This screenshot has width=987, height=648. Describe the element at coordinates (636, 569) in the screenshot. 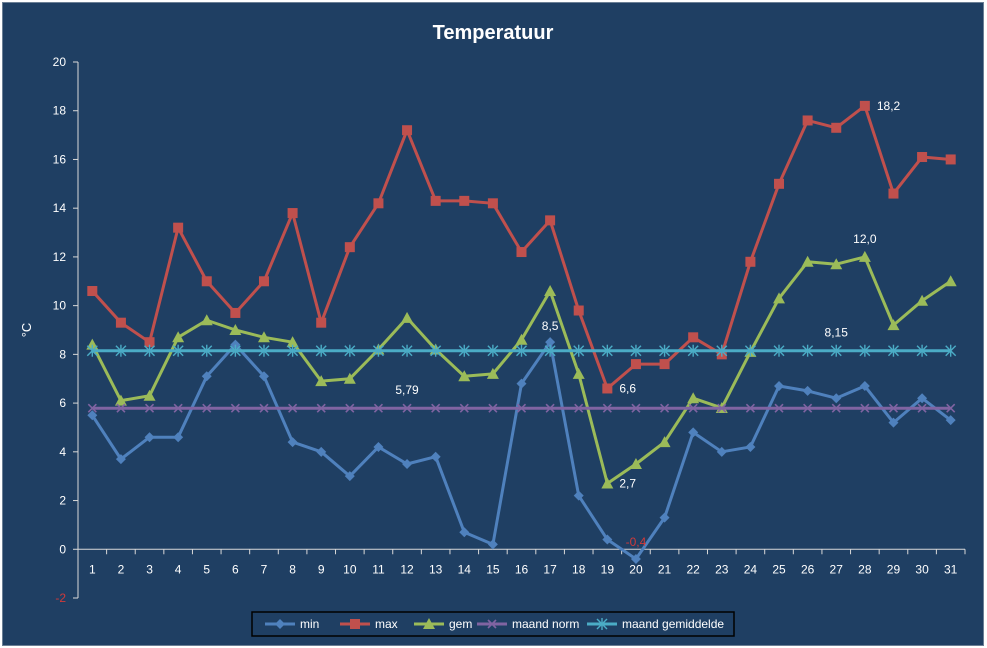

I see `x-tick-label: 20` at that location.